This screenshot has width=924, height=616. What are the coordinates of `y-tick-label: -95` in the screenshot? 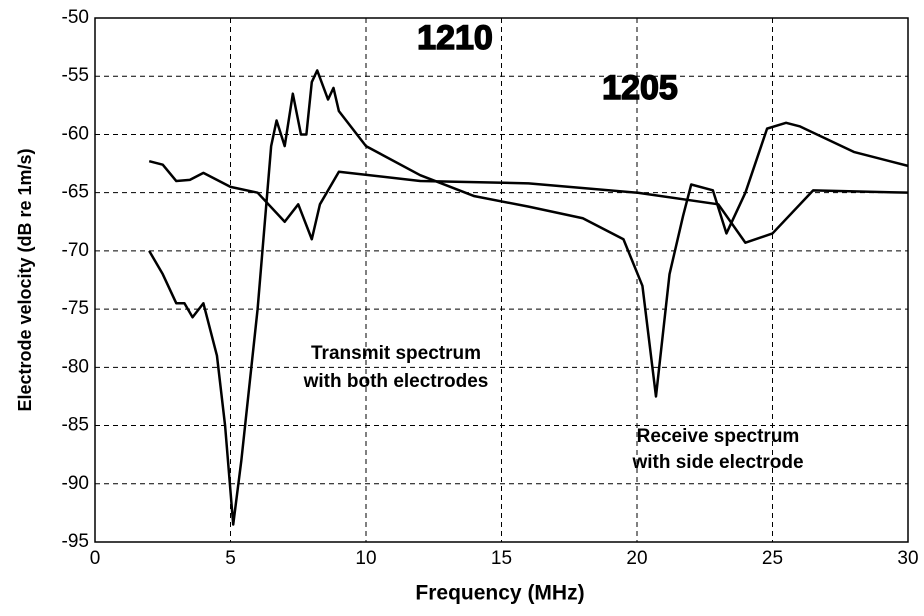 It's located at (75, 541).